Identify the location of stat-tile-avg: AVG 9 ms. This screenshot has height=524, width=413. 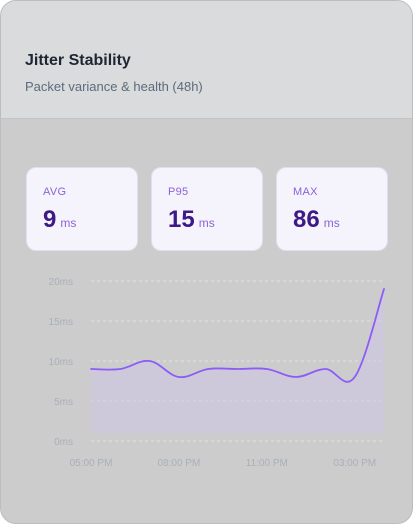
(82, 209).